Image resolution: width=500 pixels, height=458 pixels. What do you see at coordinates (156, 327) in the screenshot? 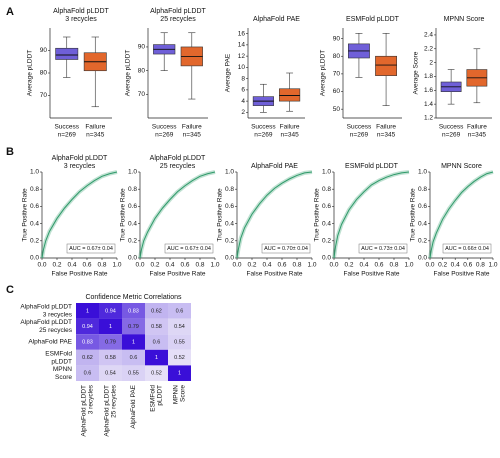
I see `cell-label: 0.58` at bounding box center [156, 327].